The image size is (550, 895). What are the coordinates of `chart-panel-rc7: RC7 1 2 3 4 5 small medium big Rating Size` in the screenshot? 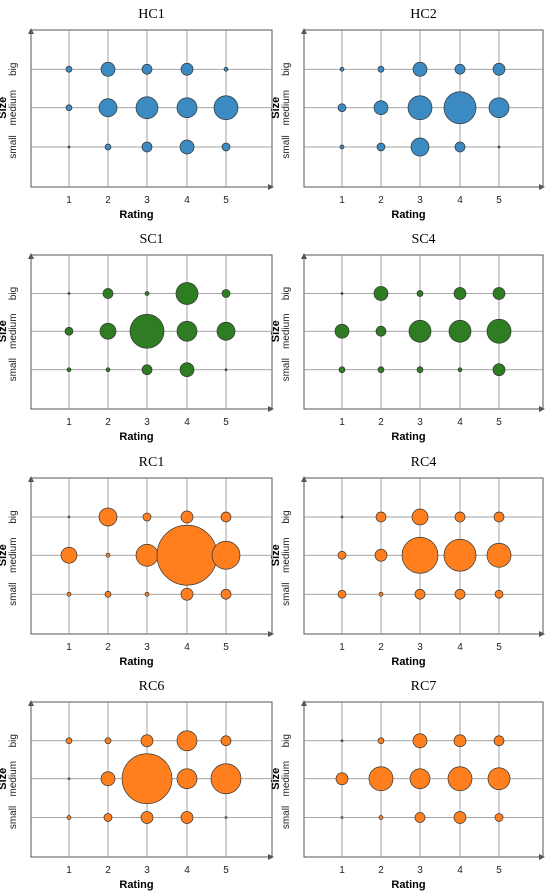 It's located at (407, 785).